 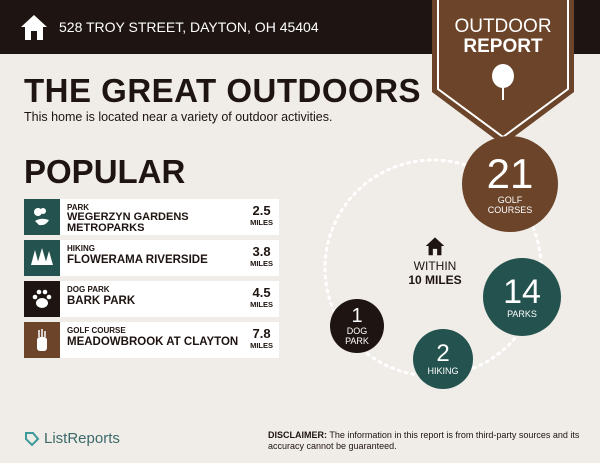 What do you see at coordinates (261, 210) in the screenshot?
I see `distance-value: 2.5` at bounding box center [261, 210].